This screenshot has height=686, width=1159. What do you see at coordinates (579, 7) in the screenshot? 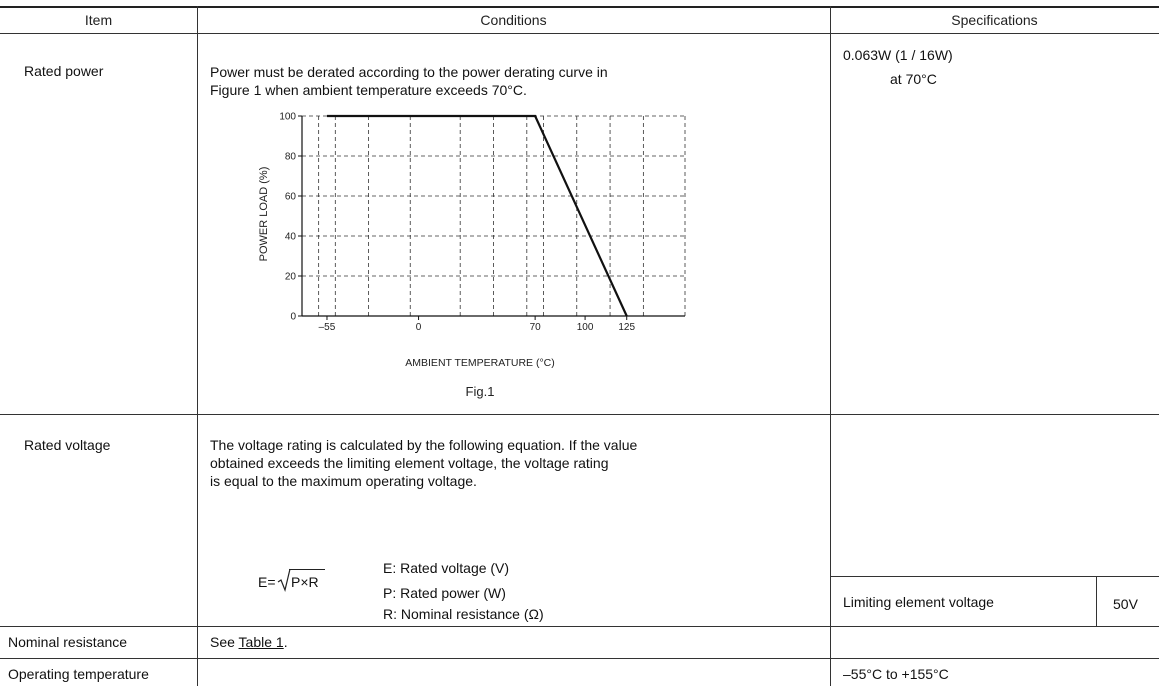
I see `table-top-rule` at bounding box center [579, 7].